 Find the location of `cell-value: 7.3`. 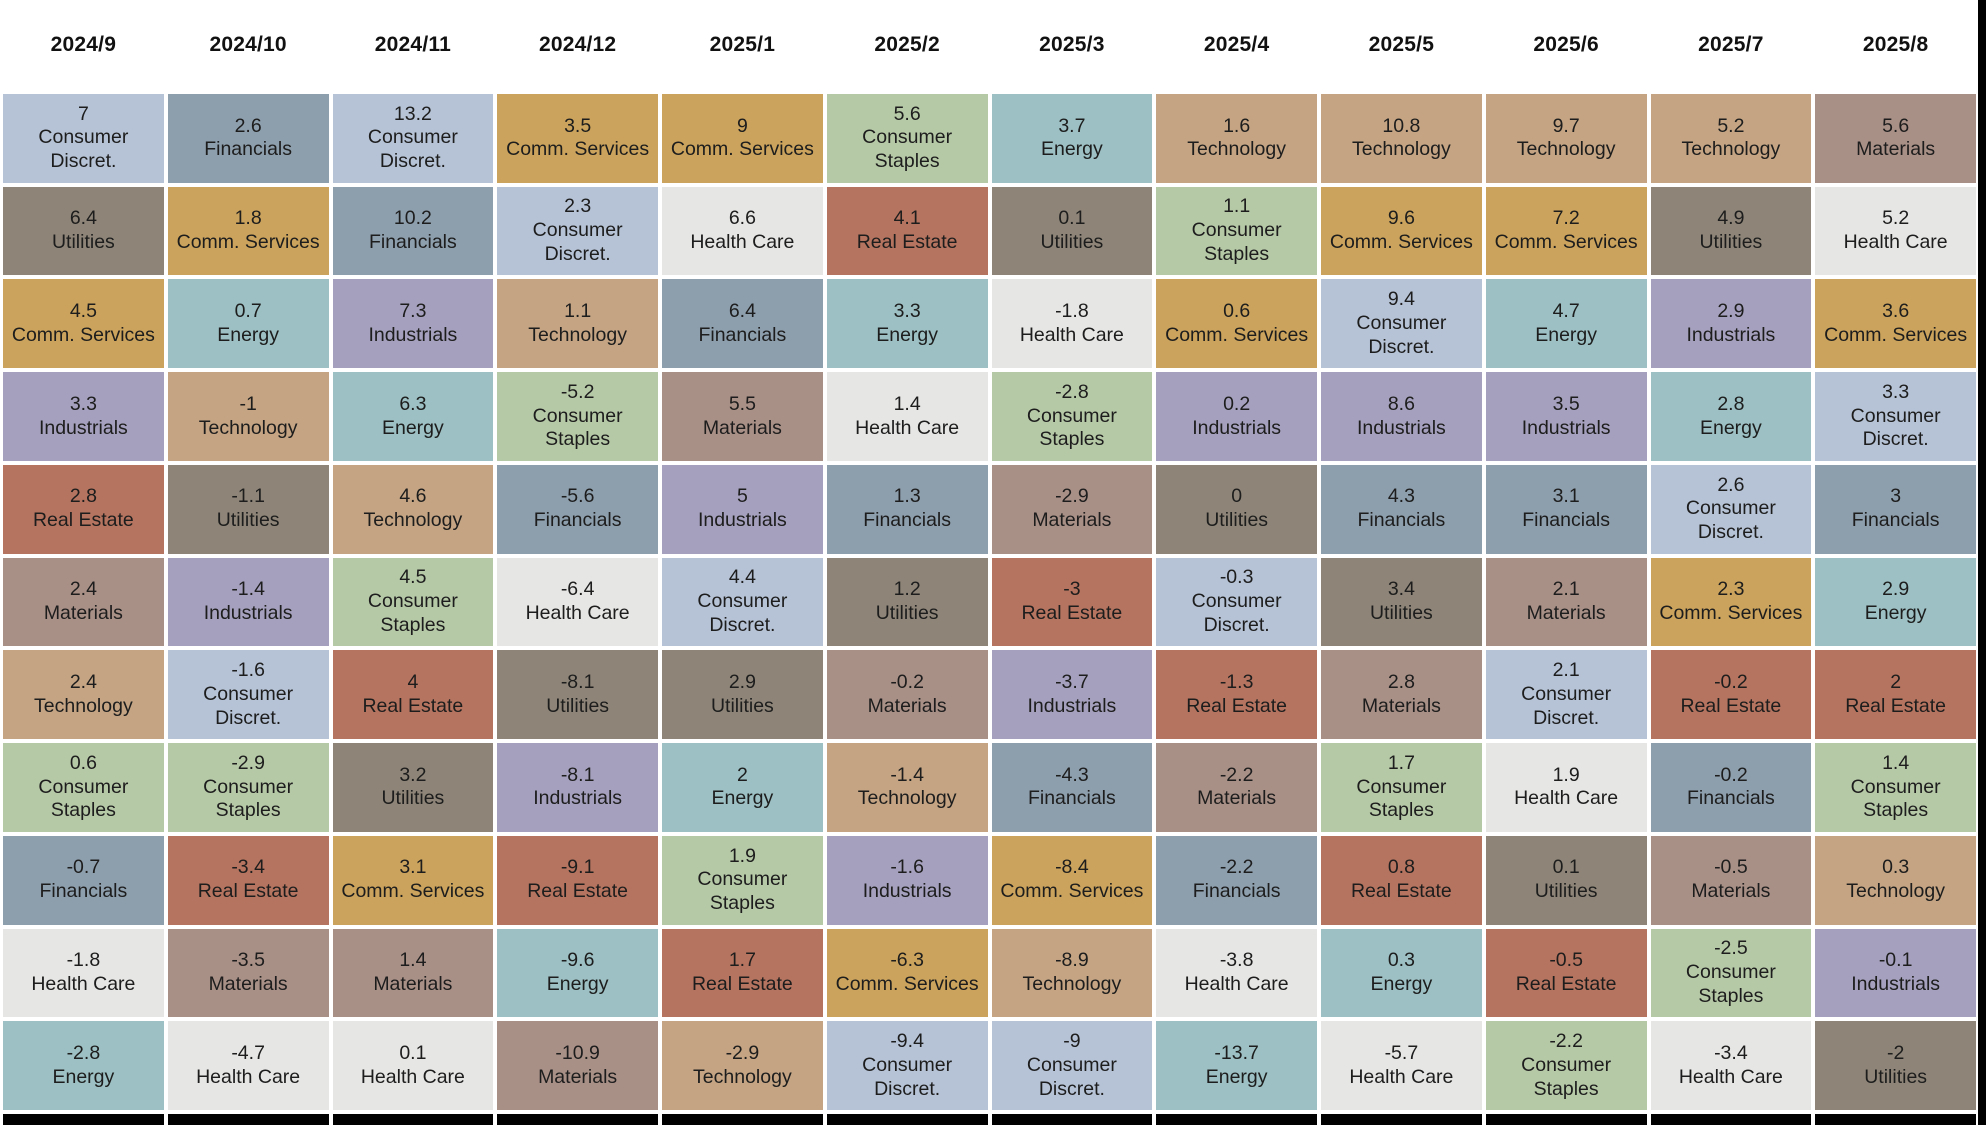

cell-value: 7.3 is located at coordinates (413, 311).